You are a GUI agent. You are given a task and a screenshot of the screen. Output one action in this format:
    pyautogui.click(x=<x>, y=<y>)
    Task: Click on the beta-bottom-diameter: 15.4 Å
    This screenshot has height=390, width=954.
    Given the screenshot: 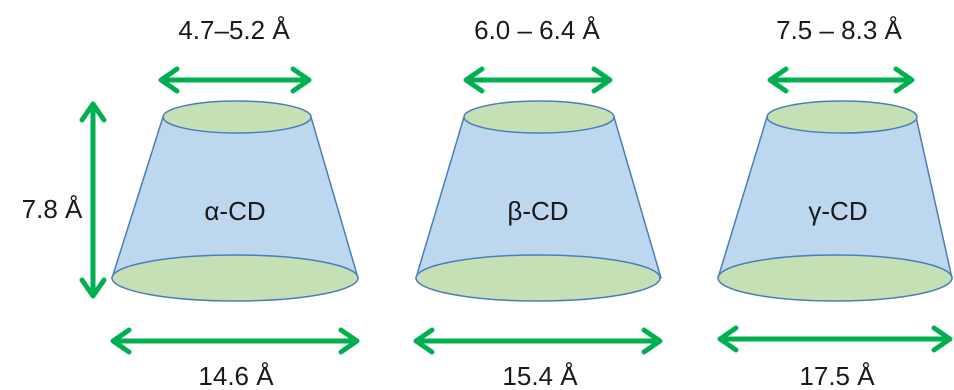 What is the action you would take?
    pyautogui.click(x=540, y=375)
    